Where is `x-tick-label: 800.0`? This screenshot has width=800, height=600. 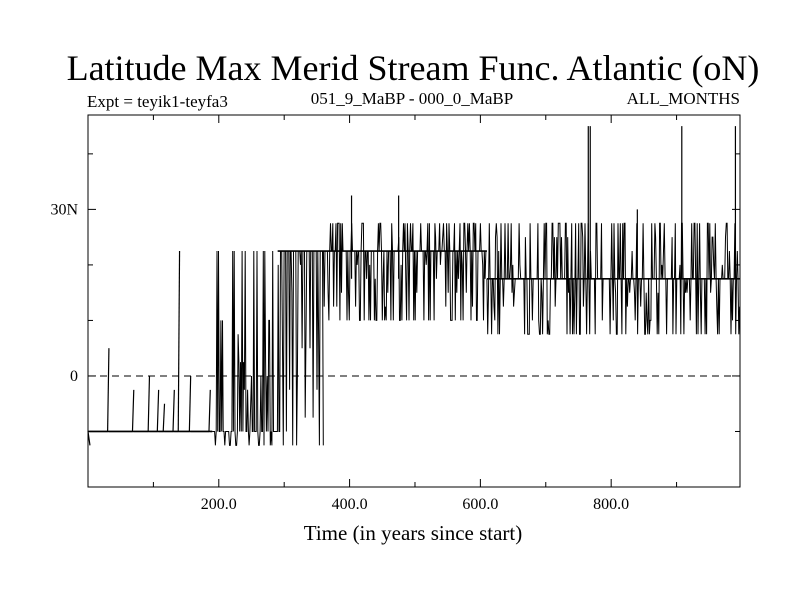 x-tick-label: 800.0 is located at coordinates (611, 504).